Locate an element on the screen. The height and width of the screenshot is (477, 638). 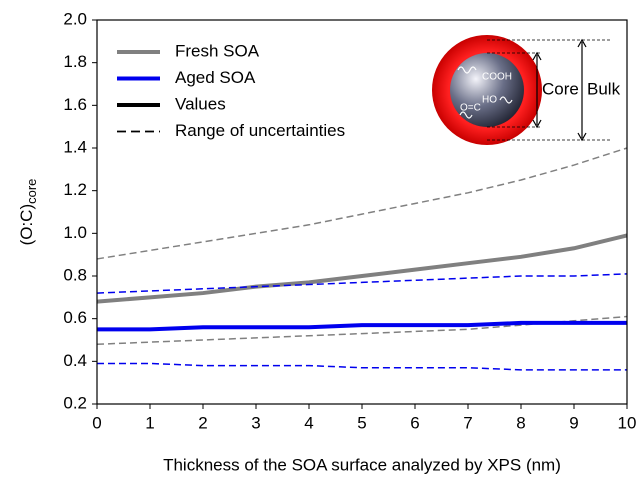
y-tick-label: 0.4 is located at coordinates (75, 360).